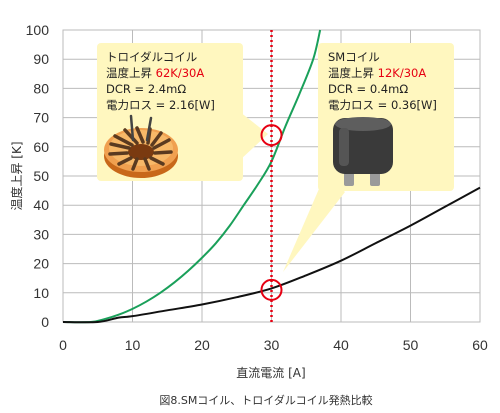 Image resolution: width=500 pixels, height=413 pixels. Describe the element at coordinates (41, 59) in the screenshot. I see `y-tick-label: 90` at that location.